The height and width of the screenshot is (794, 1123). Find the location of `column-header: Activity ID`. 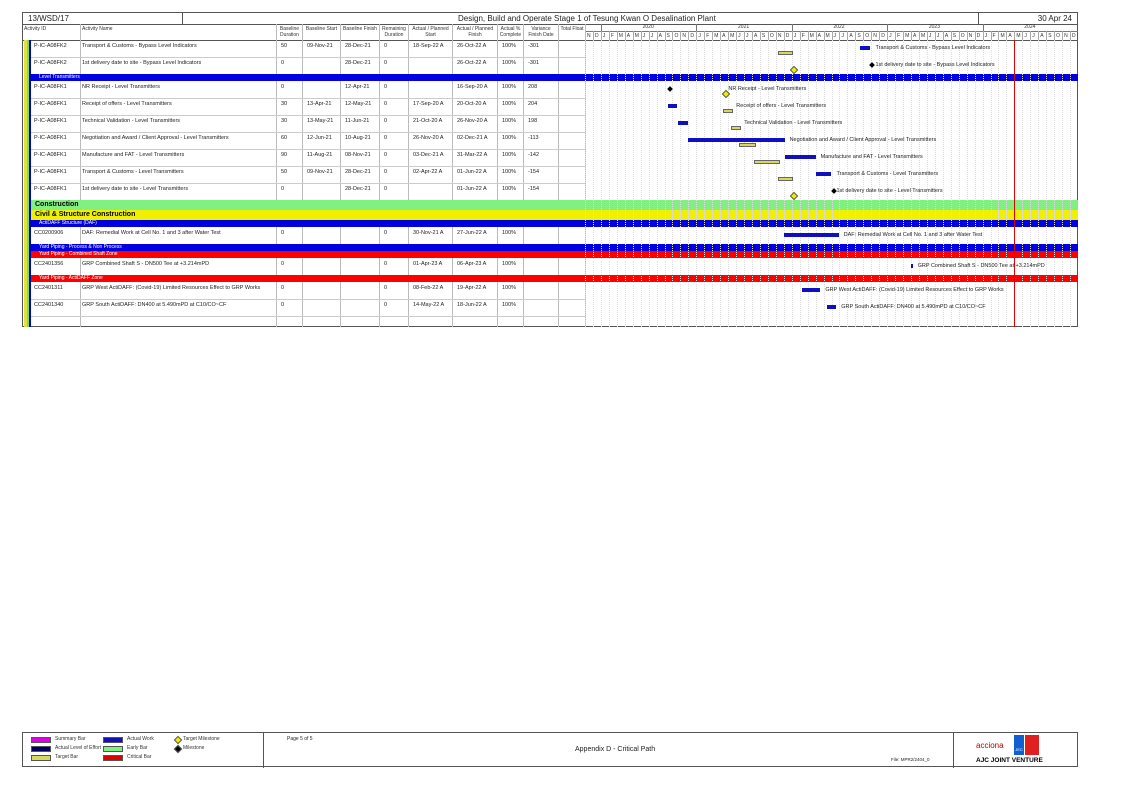

column-header: Activity ID is located at coordinates (35, 29).